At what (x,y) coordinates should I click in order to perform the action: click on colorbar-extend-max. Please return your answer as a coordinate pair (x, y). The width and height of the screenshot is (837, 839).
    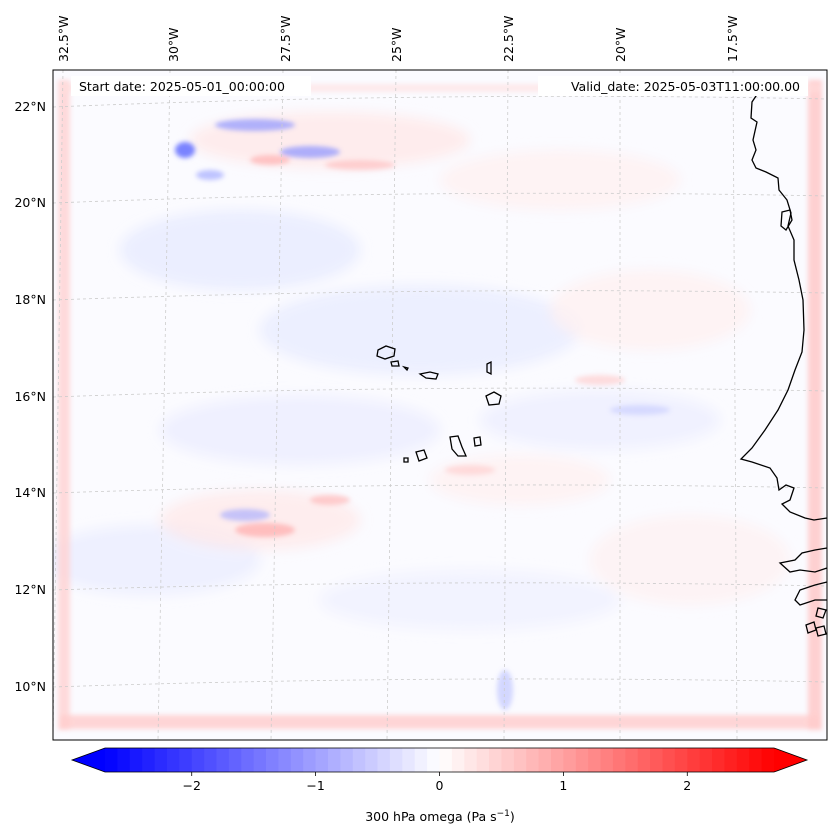
    Looking at the image, I should click on (790, 760).